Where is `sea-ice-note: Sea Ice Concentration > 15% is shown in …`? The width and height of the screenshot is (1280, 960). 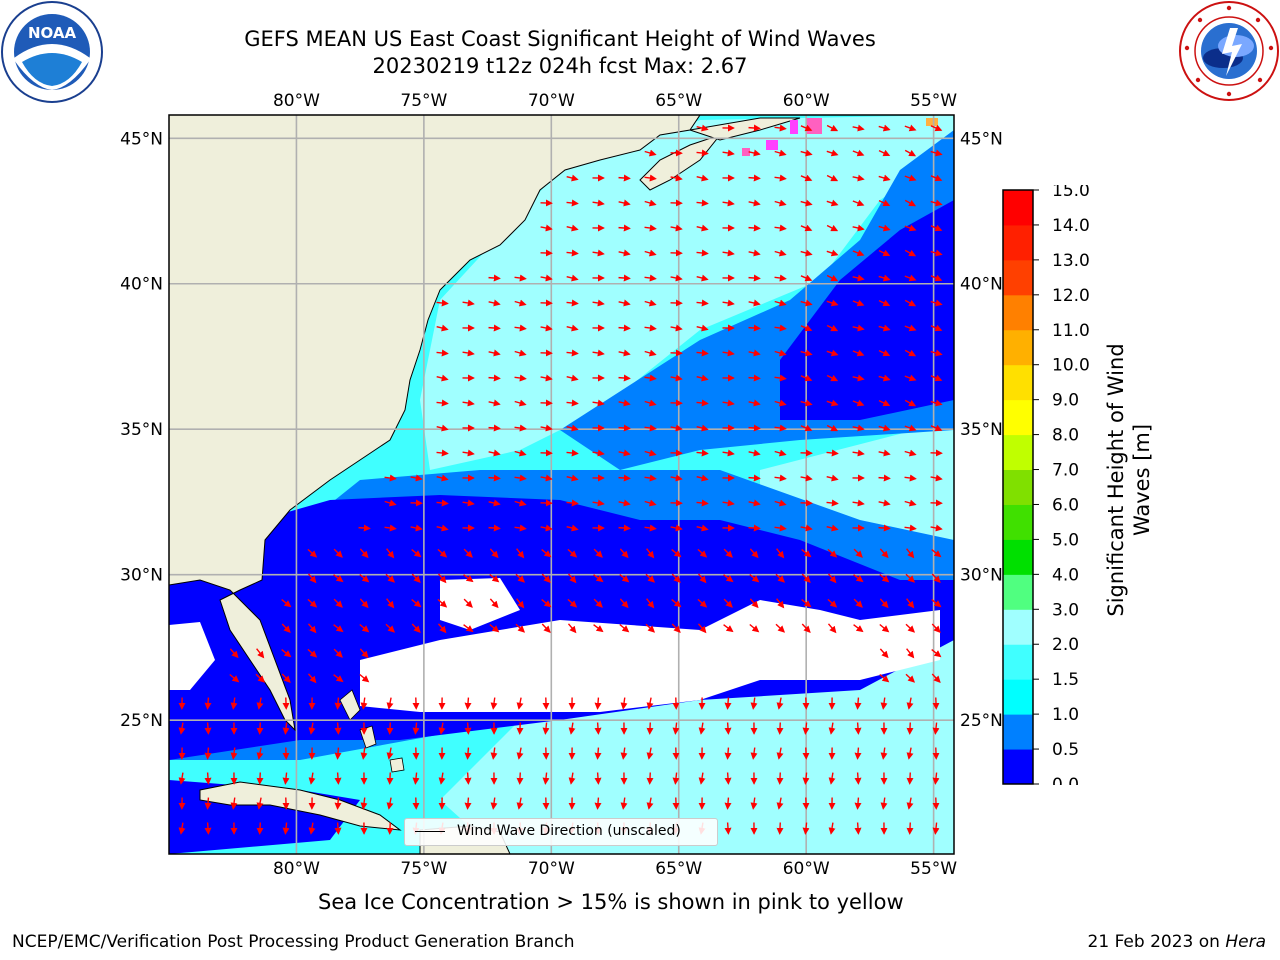 sea-ice-note: Sea Ice Concentration > 15% is shown in … is located at coordinates (611, 902).